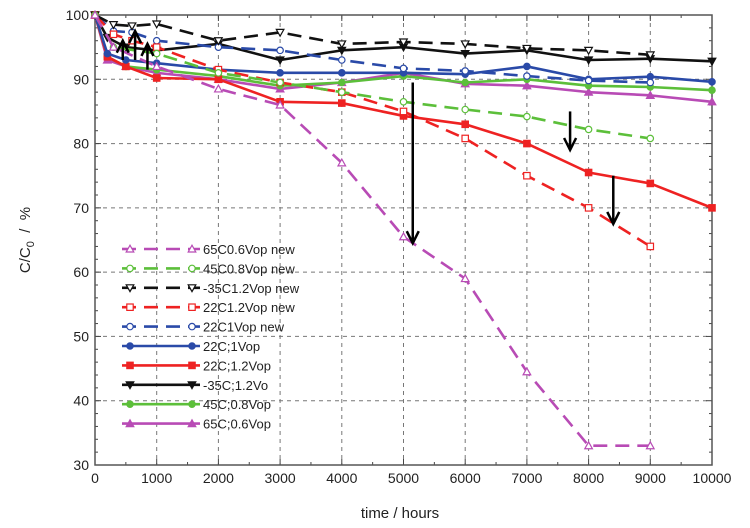 The image size is (750, 528). I want to click on y-axis-label: C/C0 / %, so click(27, 240).